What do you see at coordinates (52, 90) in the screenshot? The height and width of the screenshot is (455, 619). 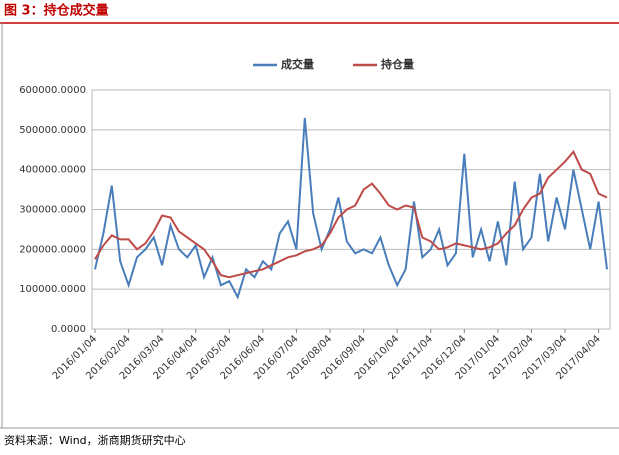 I see `y-tick-label: 600000.0000` at bounding box center [52, 90].